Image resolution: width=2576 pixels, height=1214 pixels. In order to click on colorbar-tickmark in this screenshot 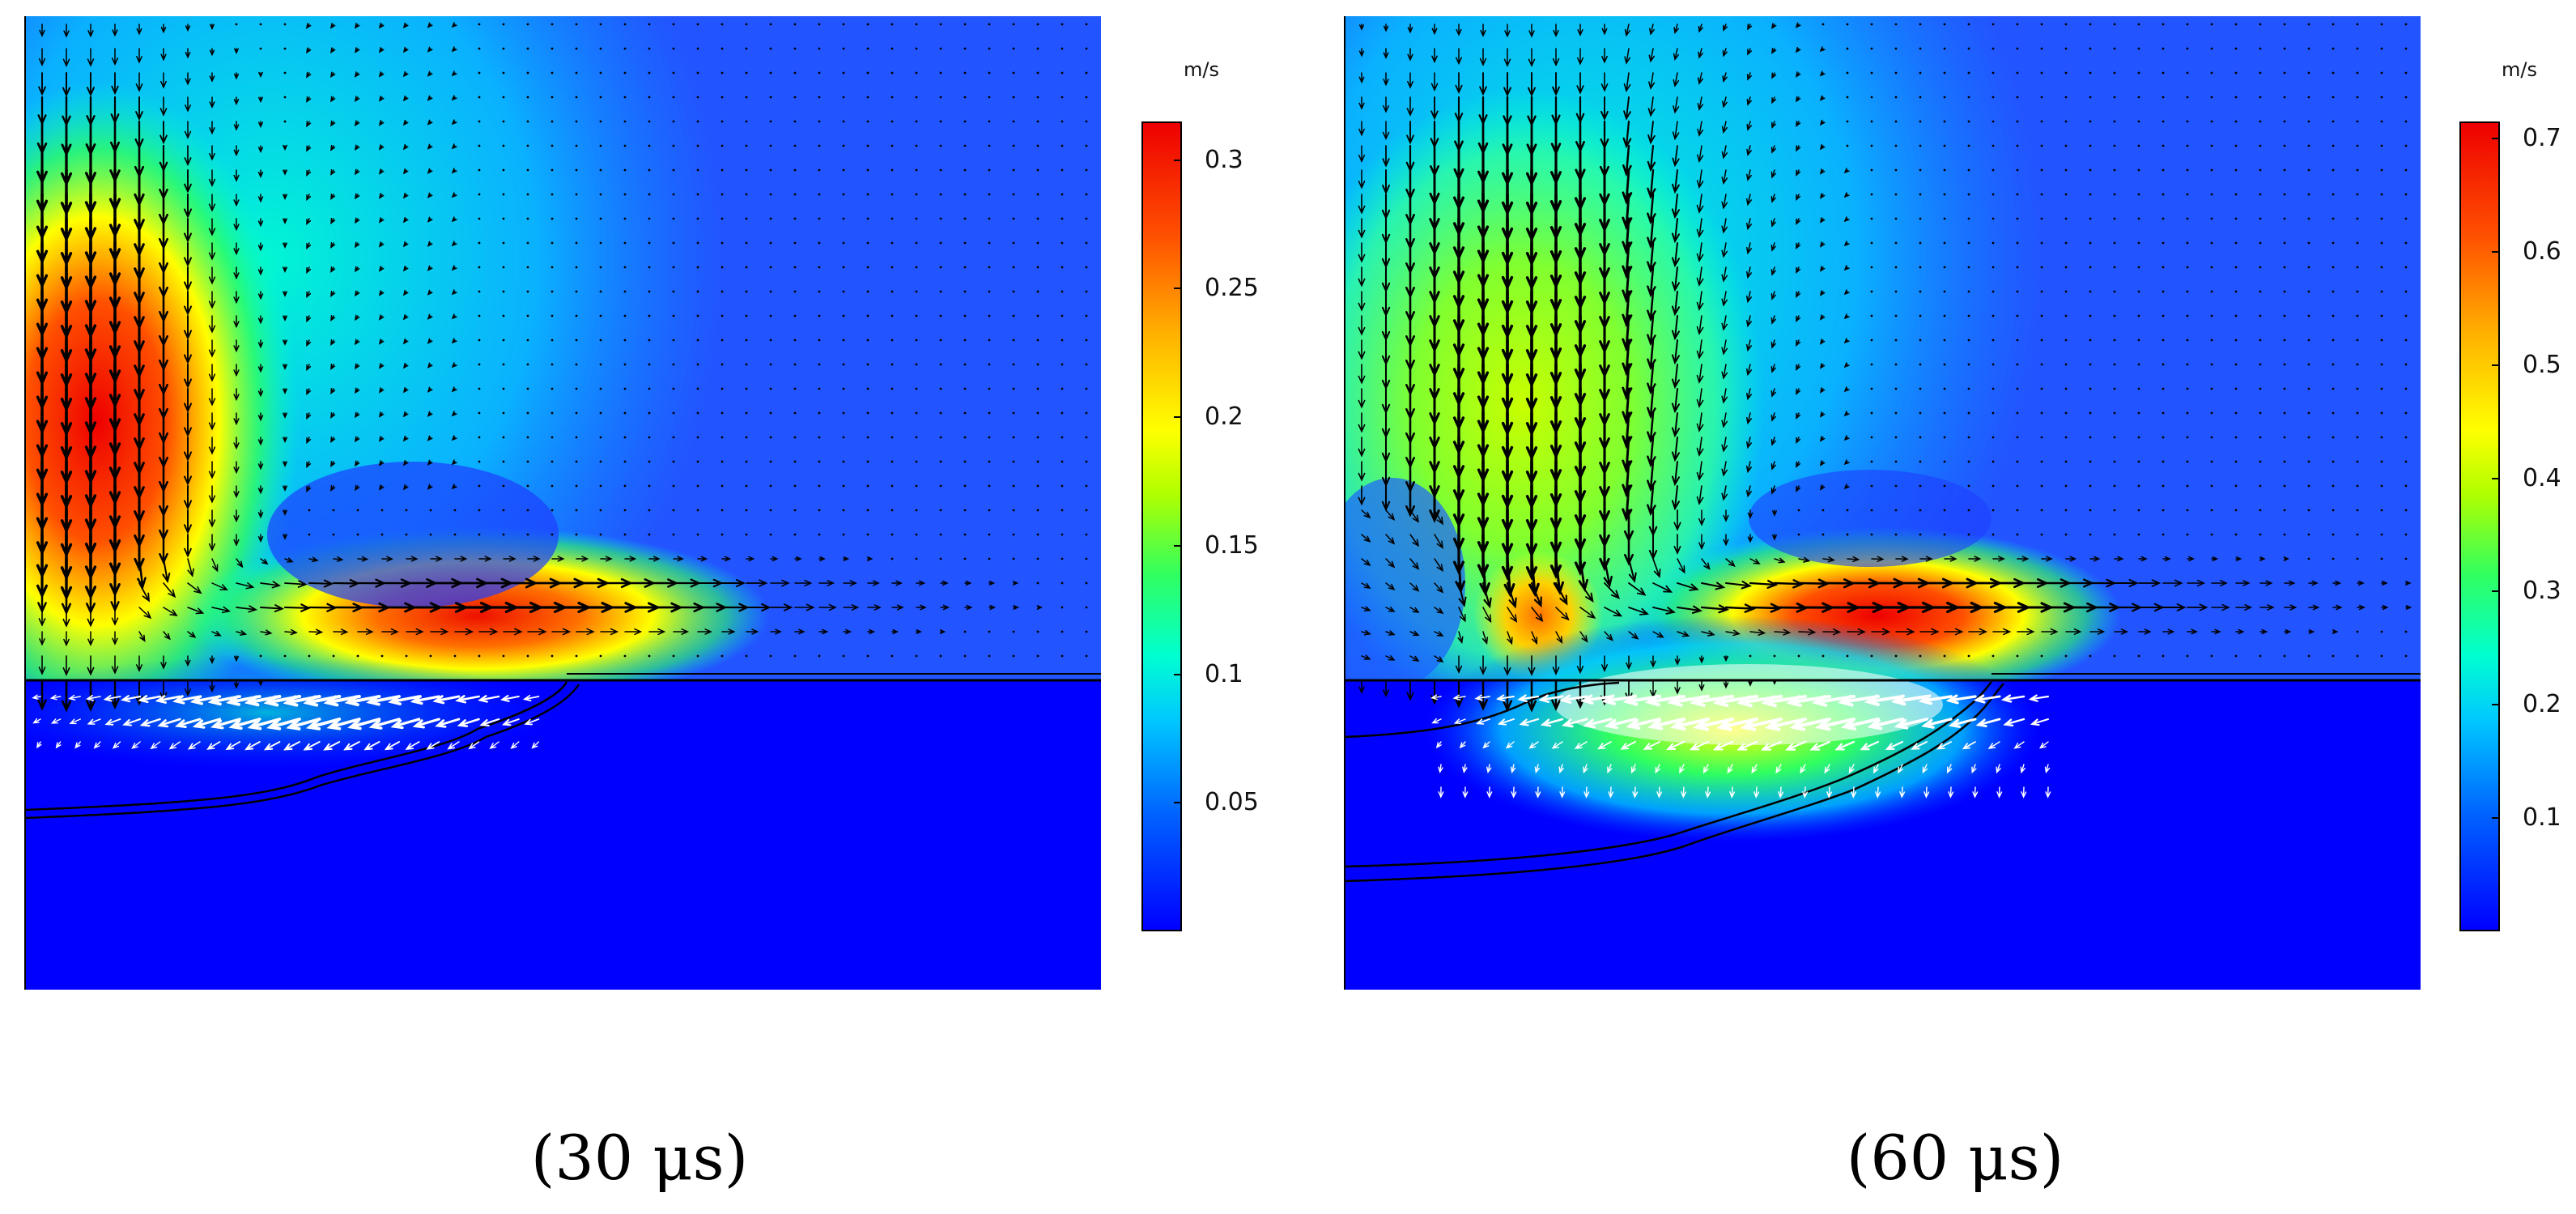, I will do `click(1178, 289)`.